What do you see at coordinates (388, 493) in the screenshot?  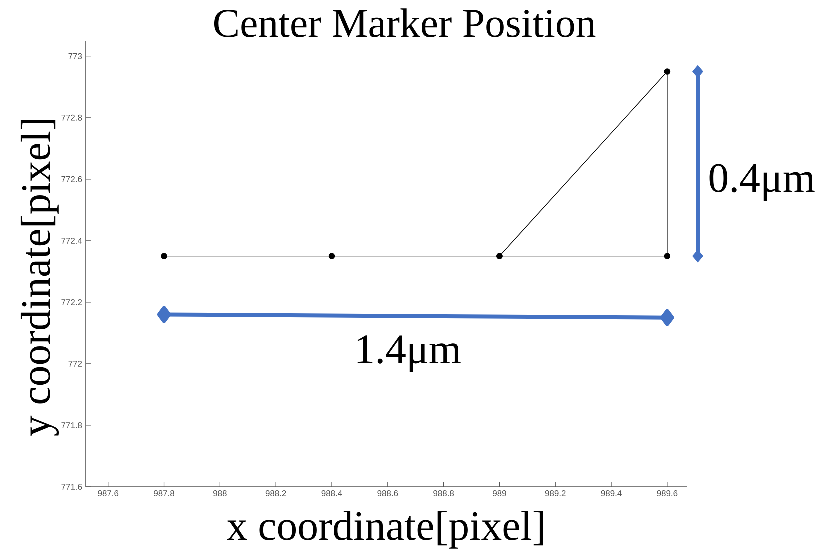 I see `x-tick-label: 988.6` at bounding box center [388, 493].